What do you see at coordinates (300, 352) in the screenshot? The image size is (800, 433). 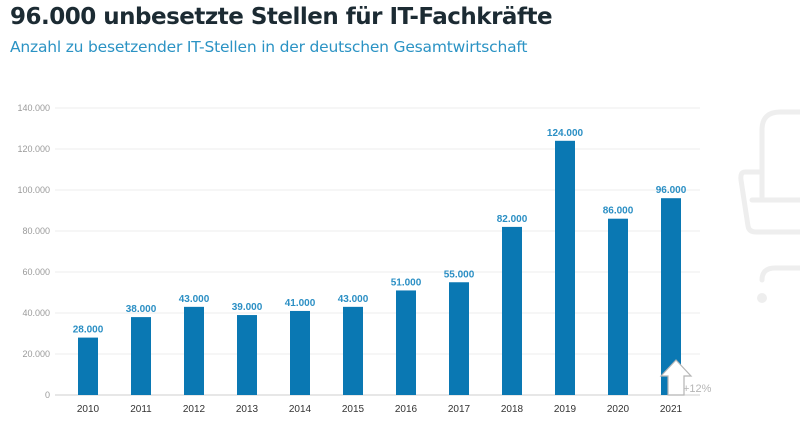 I see `bar-2014` at bounding box center [300, 352].